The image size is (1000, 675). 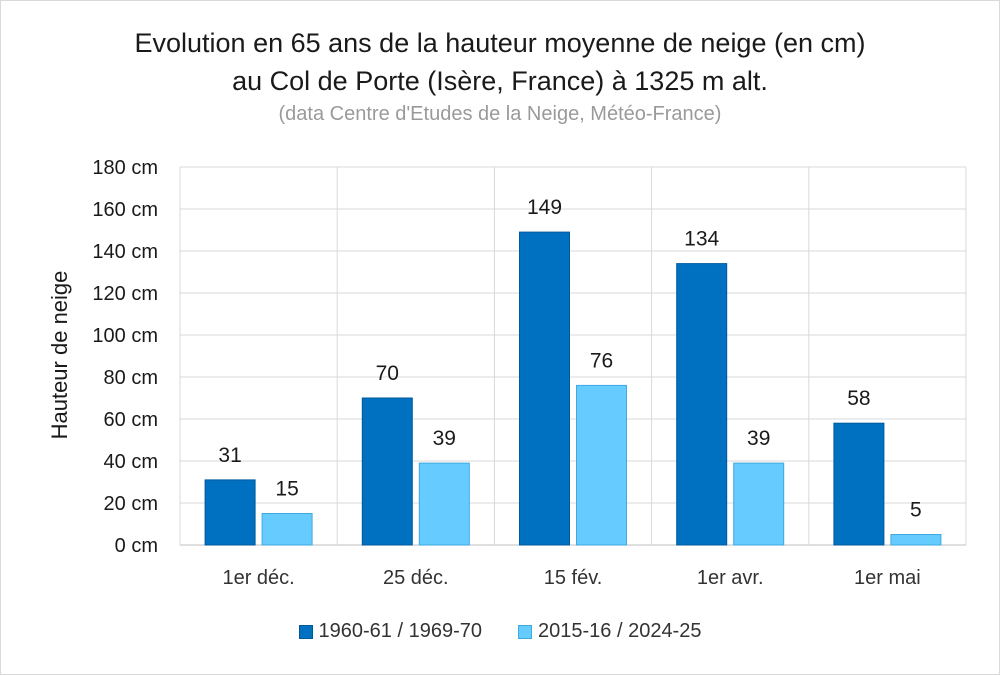 I want to click on legend-item-series-1: 1960-61 / 1969-70, so click(x=390, y=631).